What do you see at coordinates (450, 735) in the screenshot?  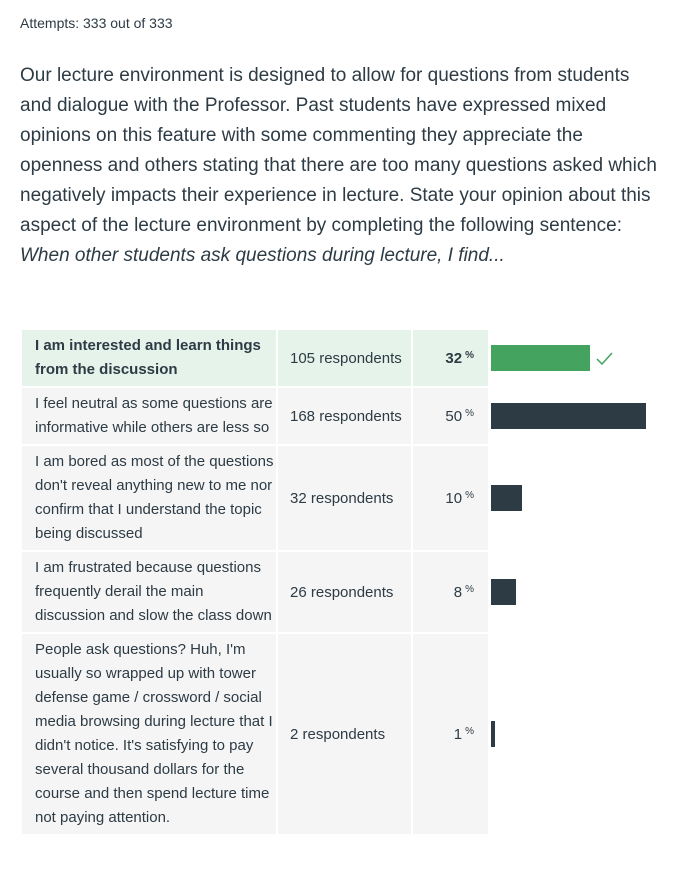 I see `answer-percent: 1%` at bounding box center [450, 735].